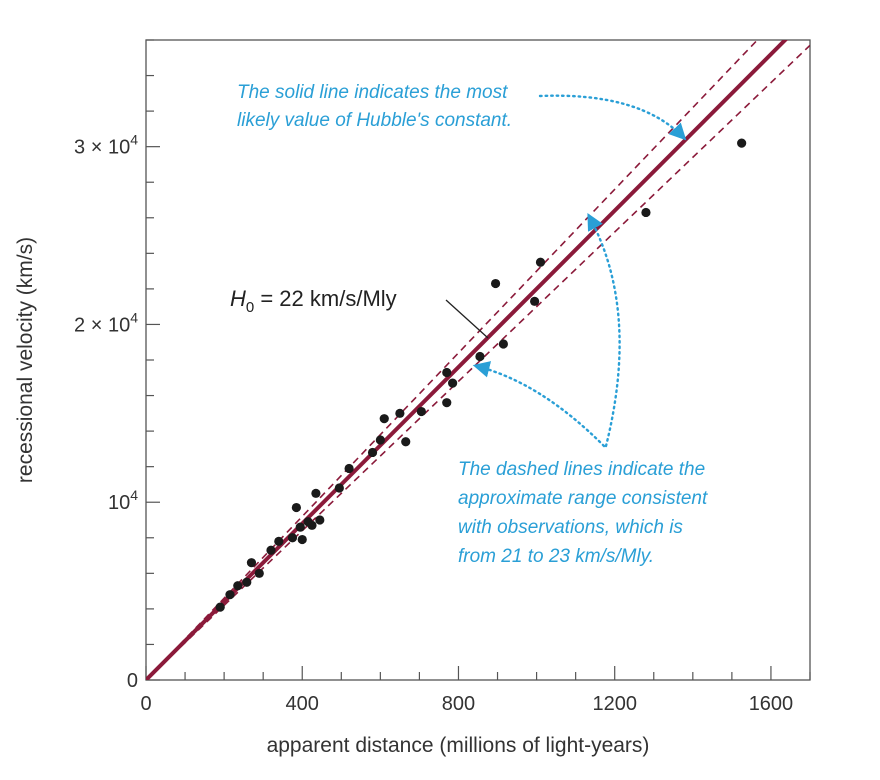 The height and width of the screenshot is (780, 880). What do you see at coordinates (132, 681) in the screenshot?
I see `y-tick-label: 0` at bounding box center [132, 681].